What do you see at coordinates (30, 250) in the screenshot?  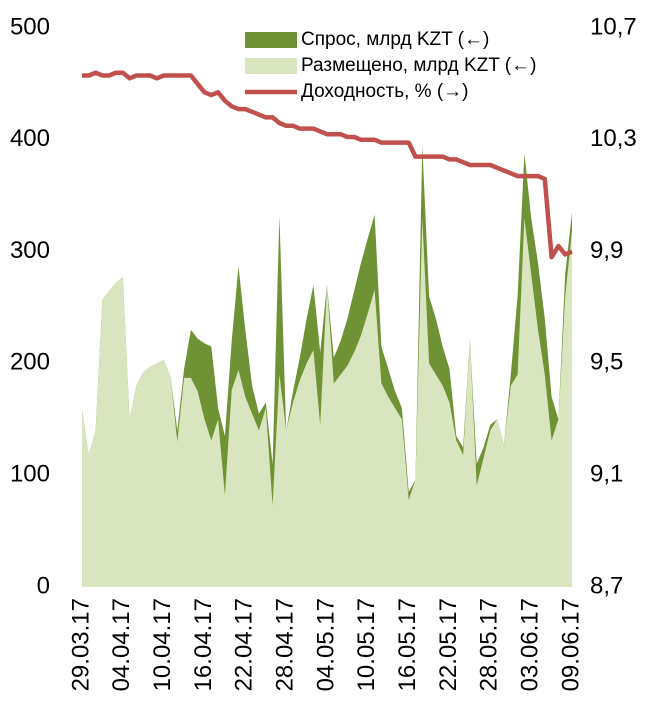 I see `y-tick-label: 300` at bounding box center [30, 250].